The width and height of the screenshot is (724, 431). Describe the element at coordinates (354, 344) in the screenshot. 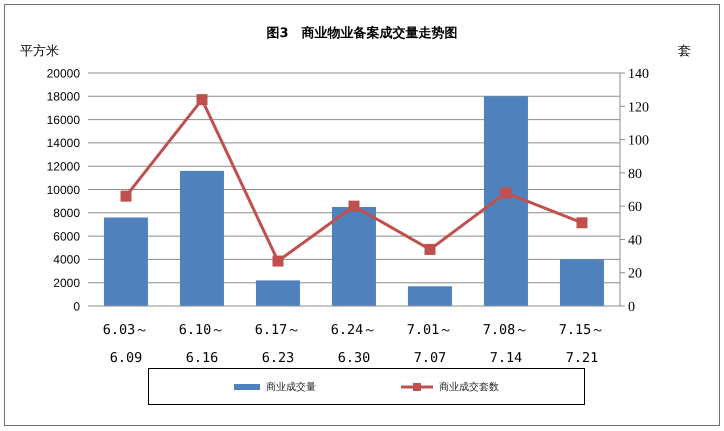

I see `x-tick-label: 6.24～ 6.30` at that location.